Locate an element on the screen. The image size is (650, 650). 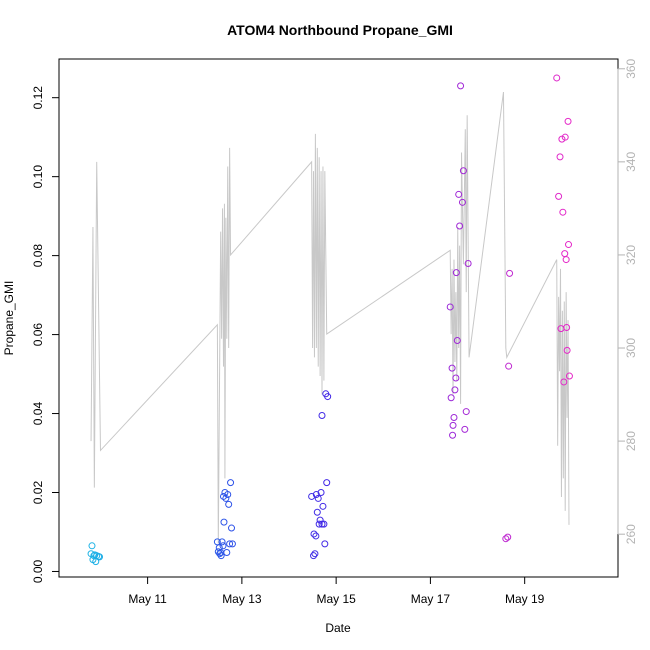
y-right-tick-label: 360 is located at coordinates (631, 68).